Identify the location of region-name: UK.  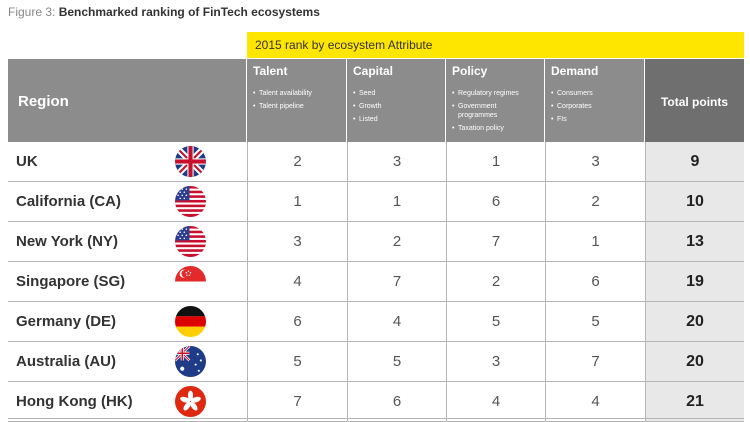
(27, 161).